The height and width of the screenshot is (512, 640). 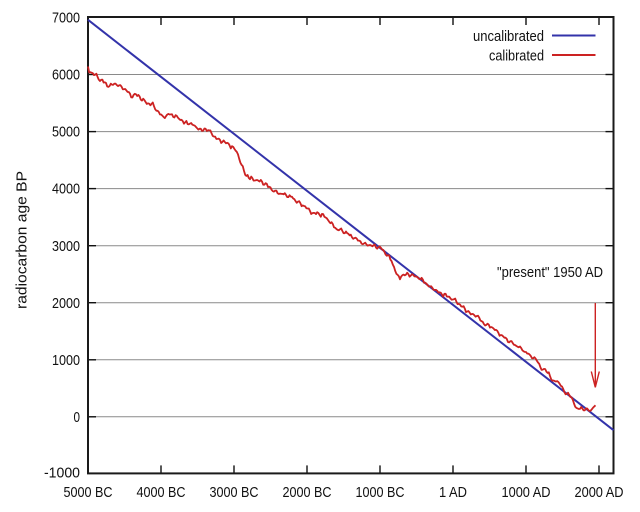 I want to click on svg-text: 1000 AD, so click(x=526, y=492).